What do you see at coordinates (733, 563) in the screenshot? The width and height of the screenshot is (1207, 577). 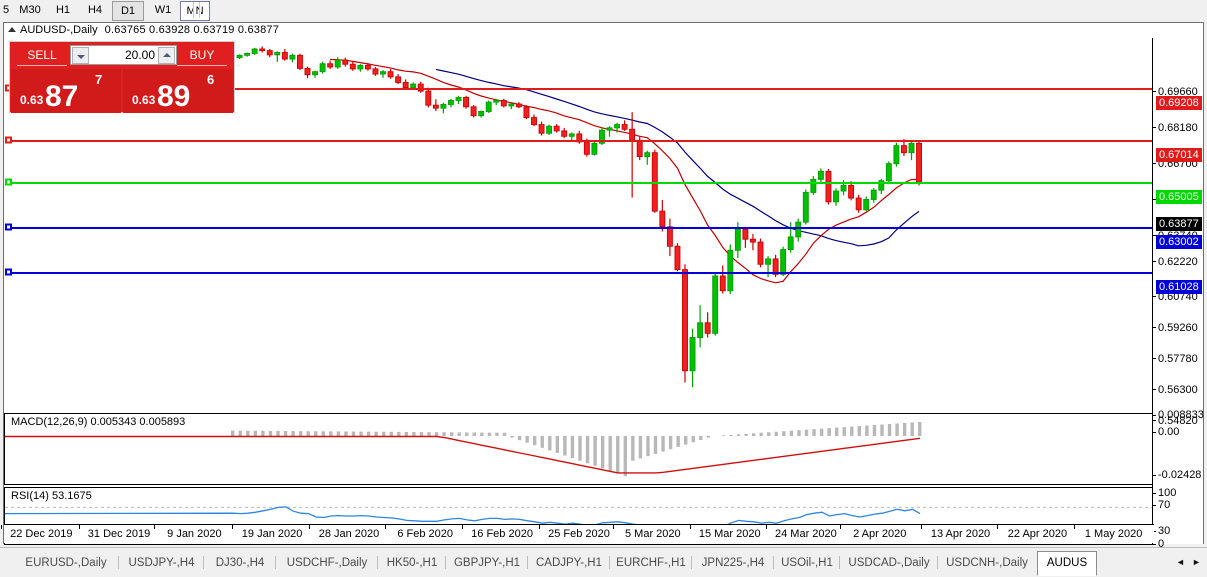 I see `symbol-tab-jpn225h4: JPN225-,H4` at bounding box center [733, 563].